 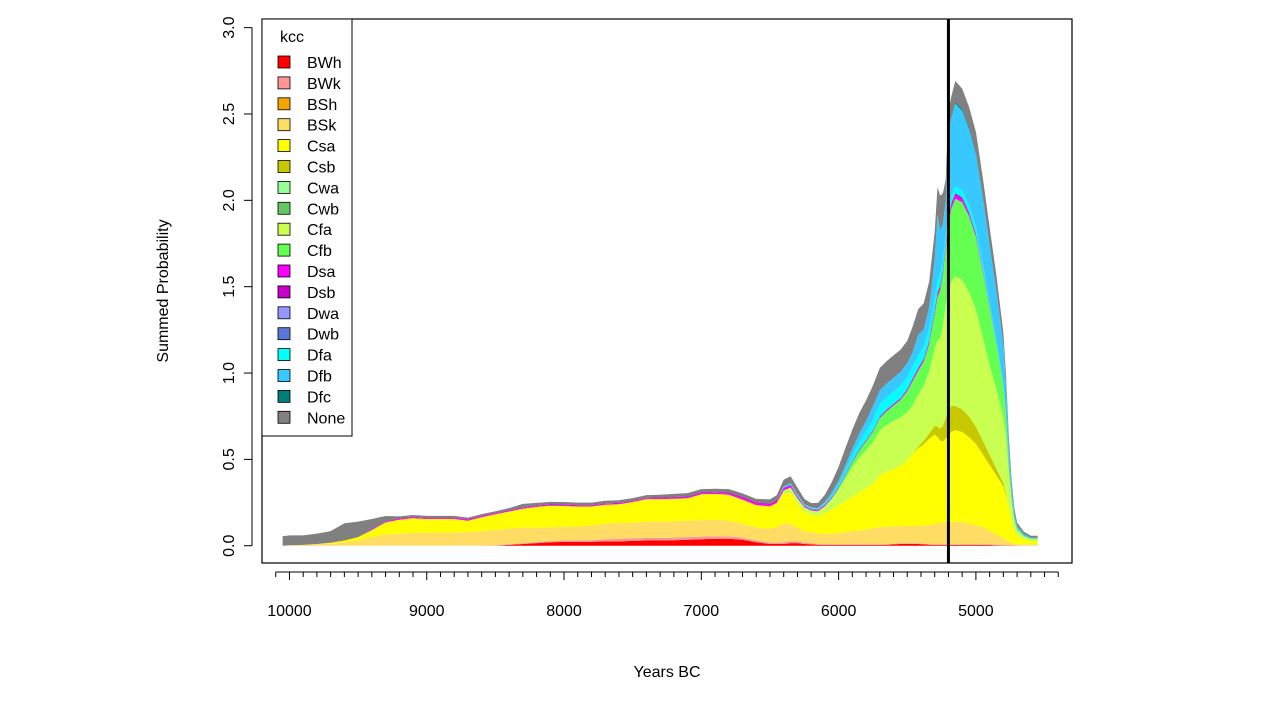 I want to click on legend-label: BSk, so click(x=322, y=126).